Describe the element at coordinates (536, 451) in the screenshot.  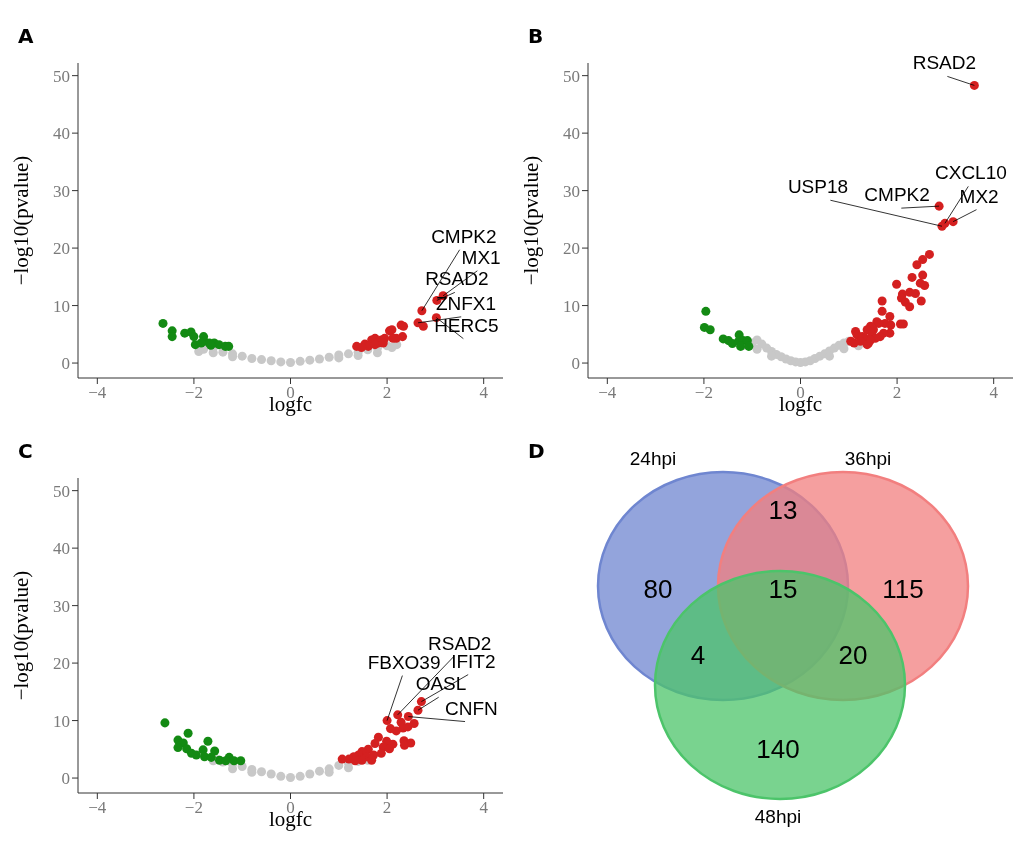
I see `text: D` at that location.